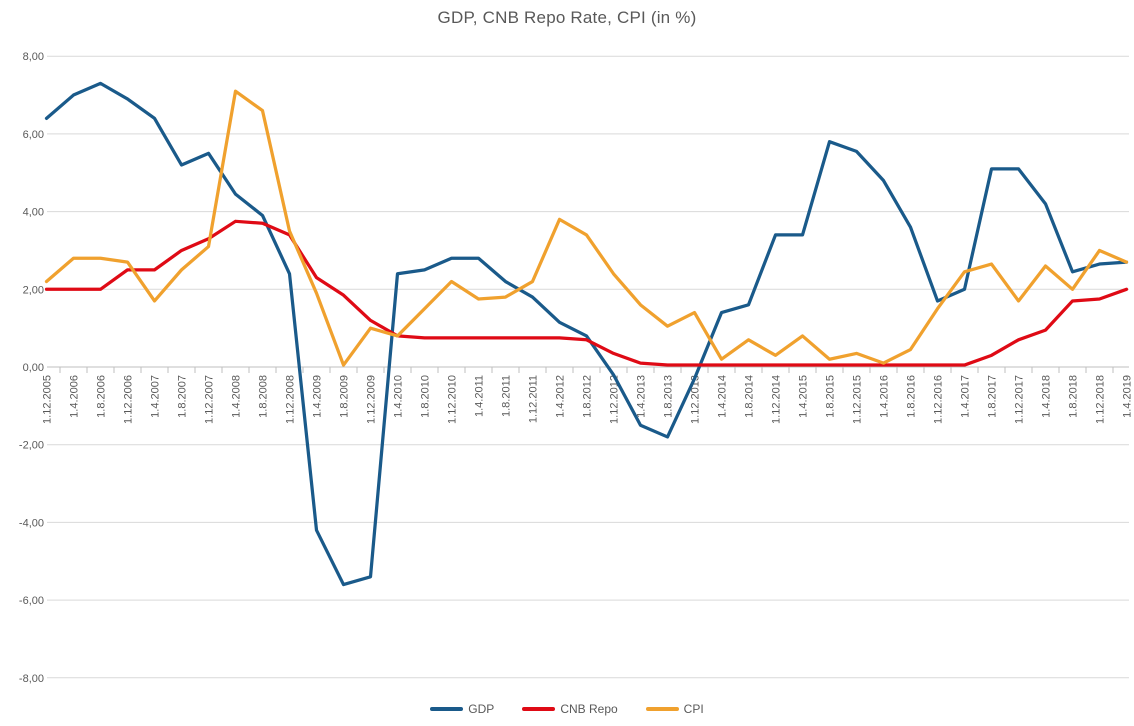 The image size is (1134, 726). I want to click on svg-text: 1.4.2011, so click(480, 396).